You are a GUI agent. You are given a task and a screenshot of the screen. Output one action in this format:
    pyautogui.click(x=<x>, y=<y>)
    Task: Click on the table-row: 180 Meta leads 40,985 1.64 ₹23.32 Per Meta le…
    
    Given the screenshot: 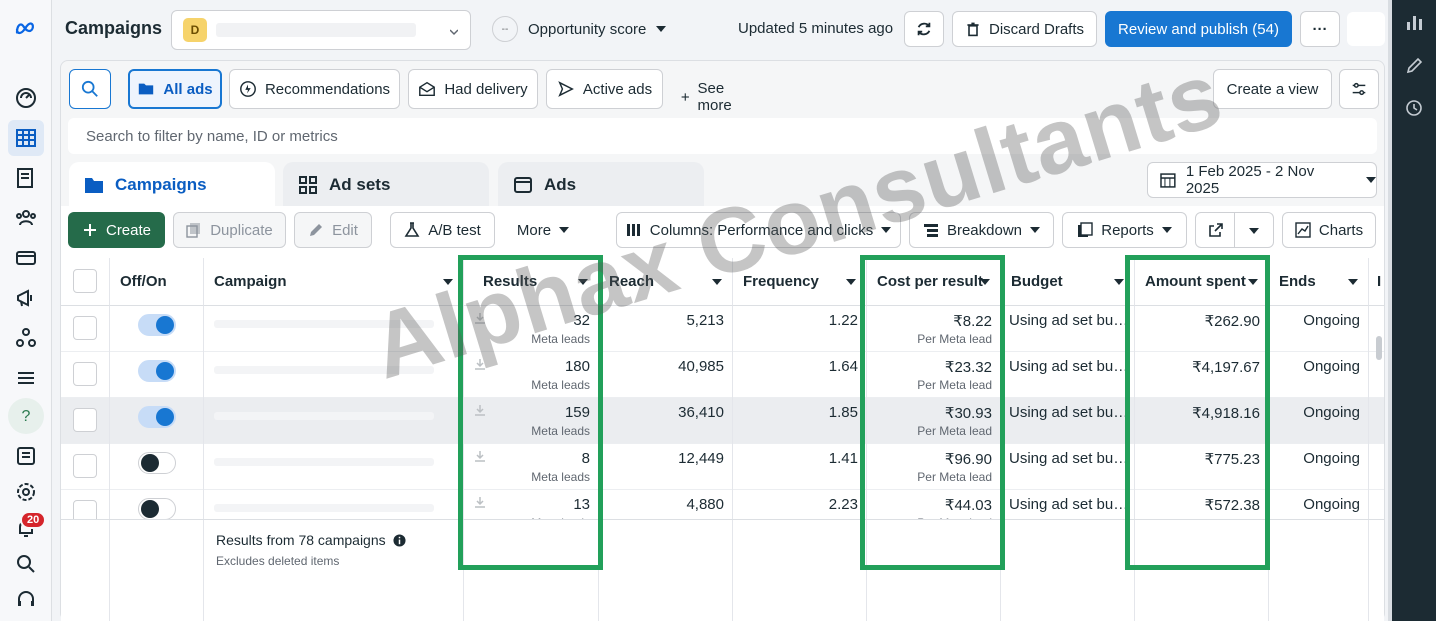 What is the action you would take?
    pyautogui.click(x=722, y=375)
    